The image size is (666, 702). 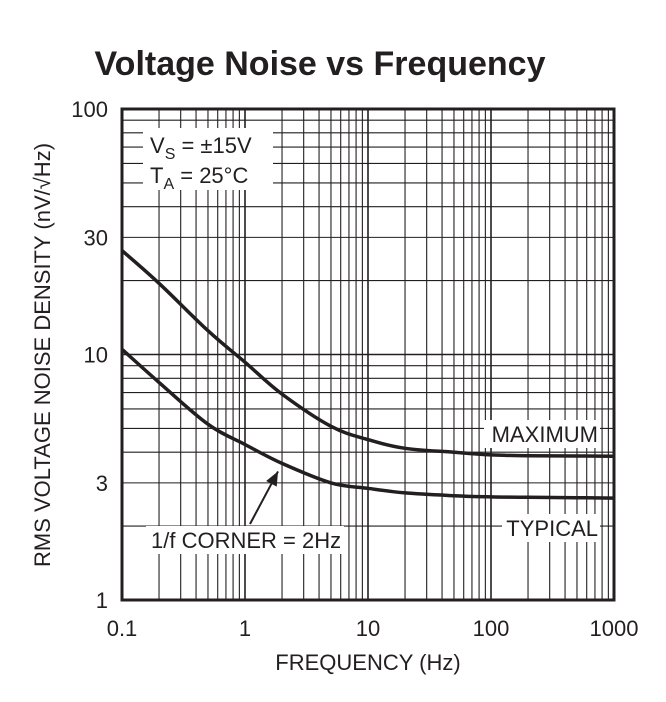 What do you see at coordinates (199, 178) in the screenshot?
I see `condition-ta: TA = 25°C` at bounding box center [199, 178].